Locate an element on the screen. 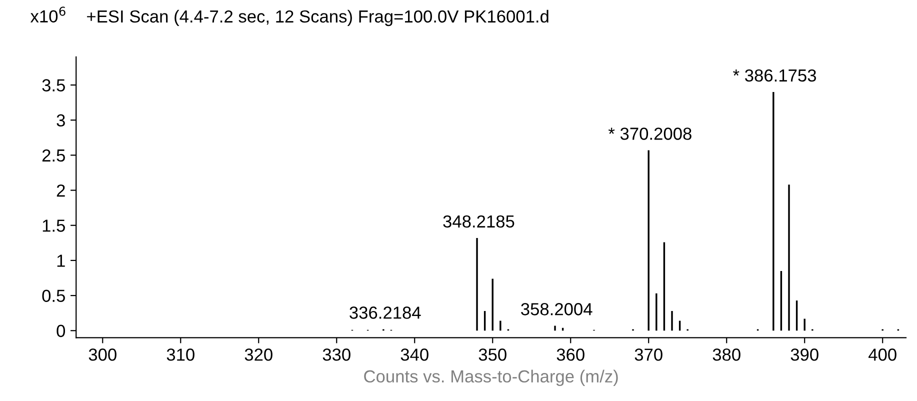 The height and width of the screenshot is (401, 917). x-tick-label: 320 is located at coordinates (258, 354).